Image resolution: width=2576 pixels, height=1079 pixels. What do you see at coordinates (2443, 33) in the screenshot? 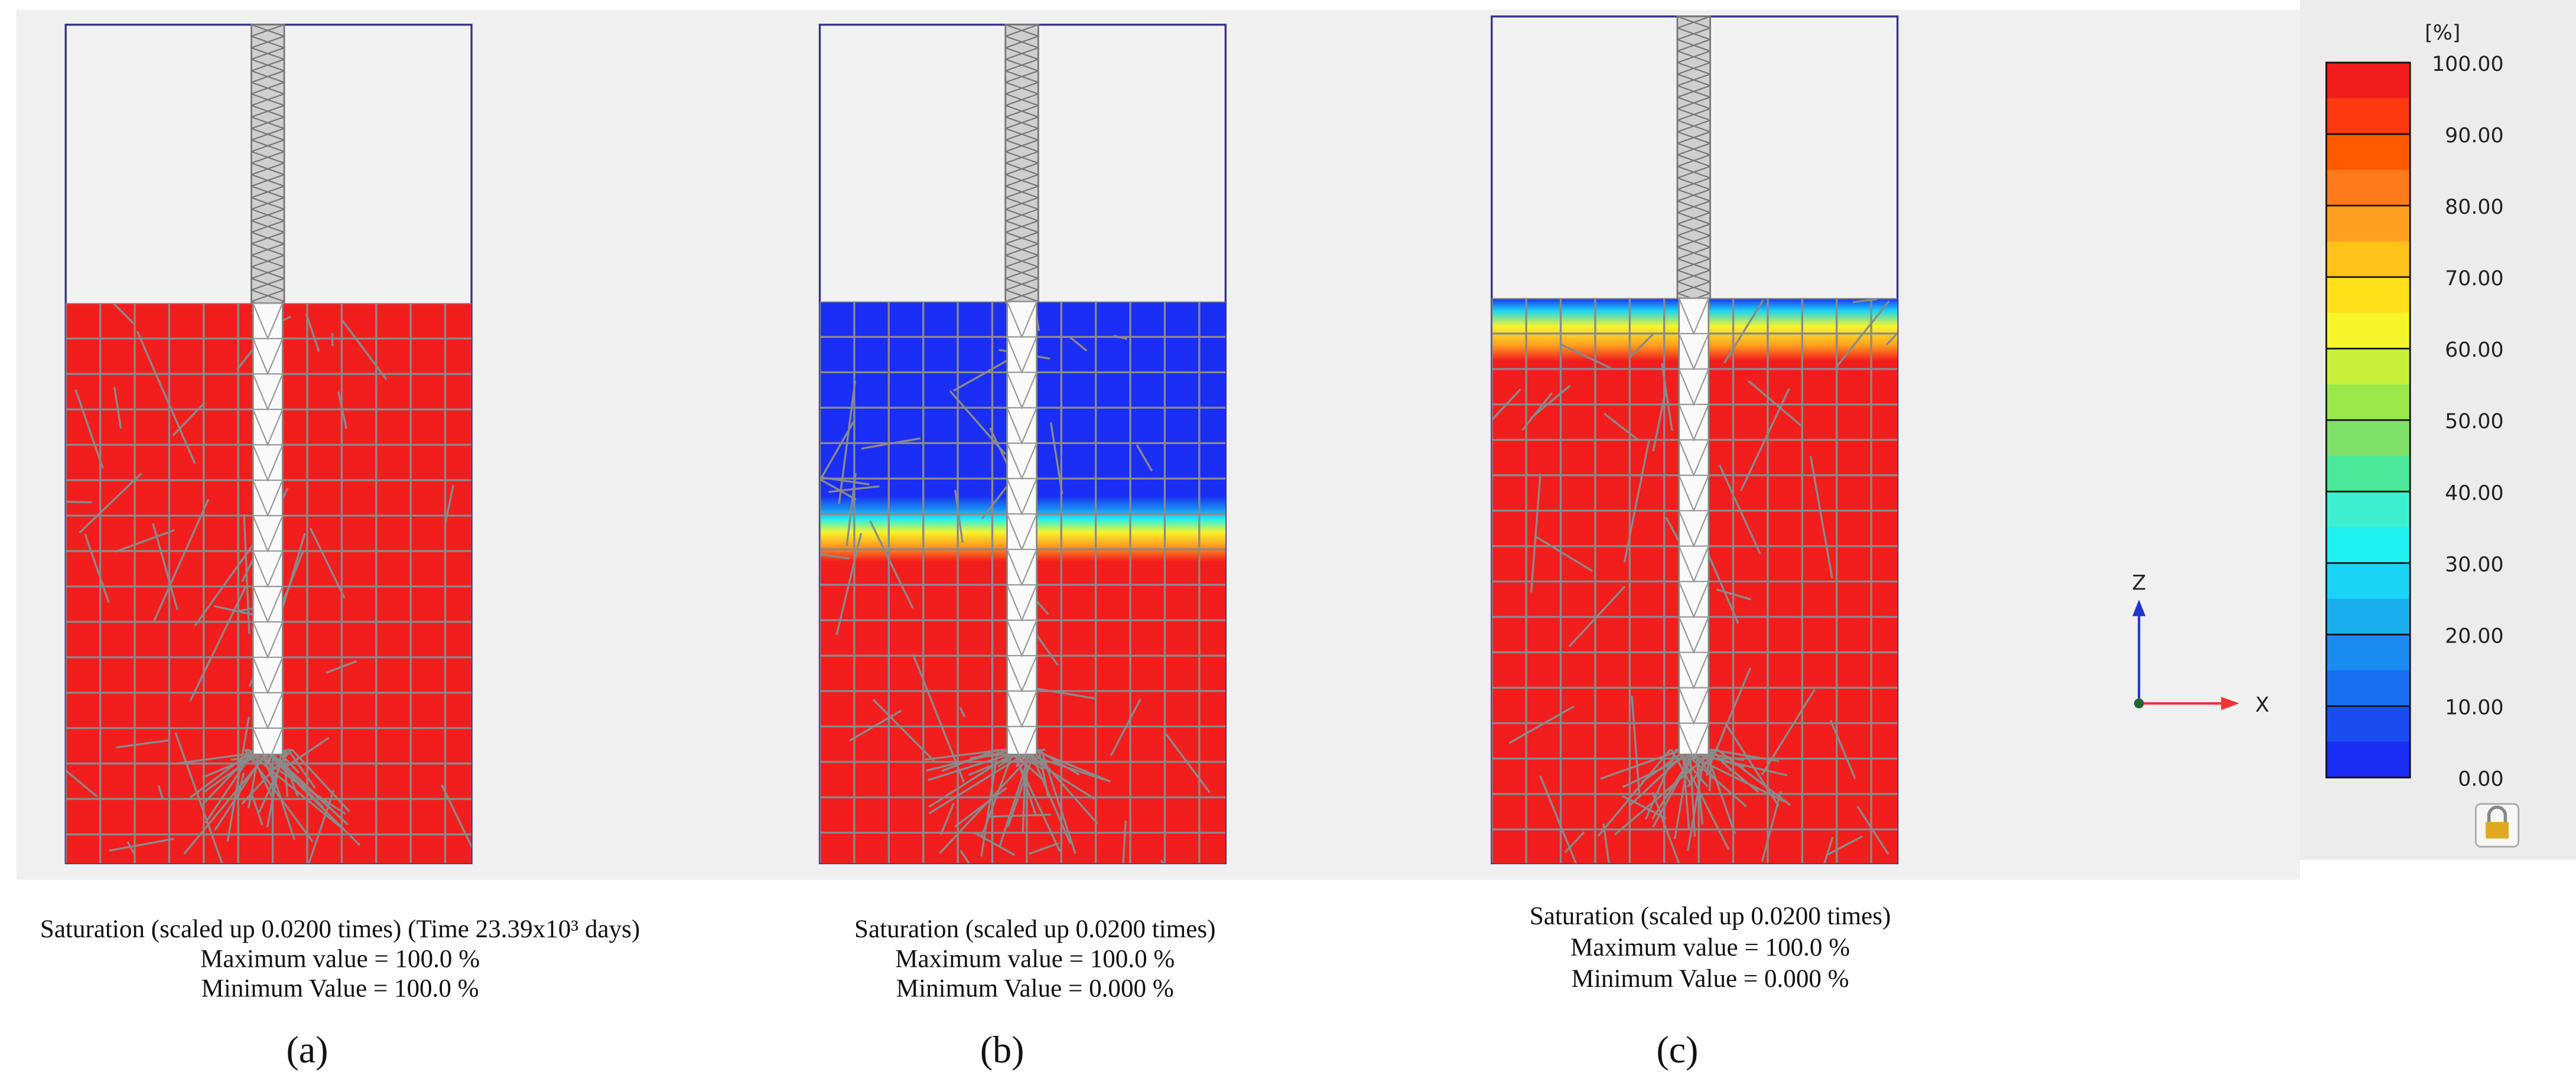
I see `legend-unit: [%]` at bounding box center [2443, 33].